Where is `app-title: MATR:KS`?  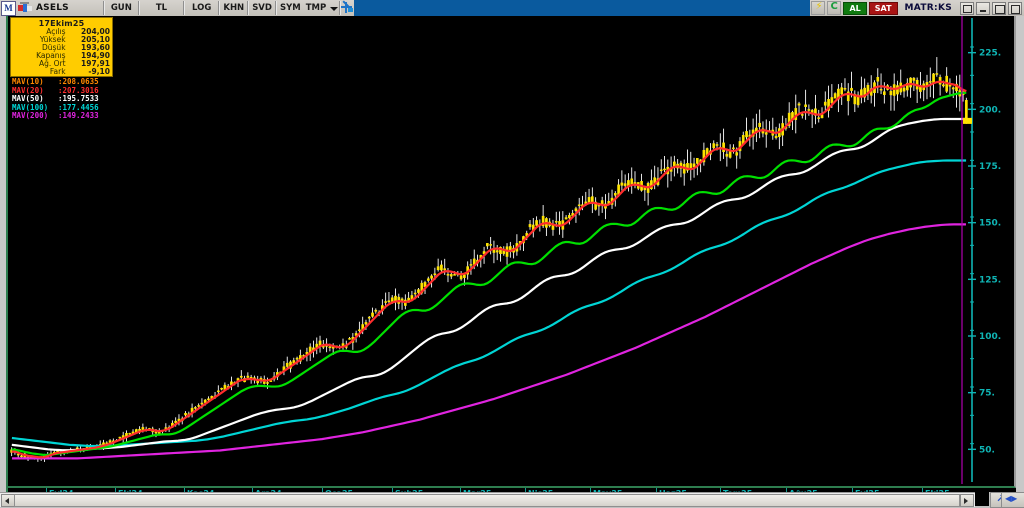 app-title: MATR:KS is located at coordinates (928, 8).